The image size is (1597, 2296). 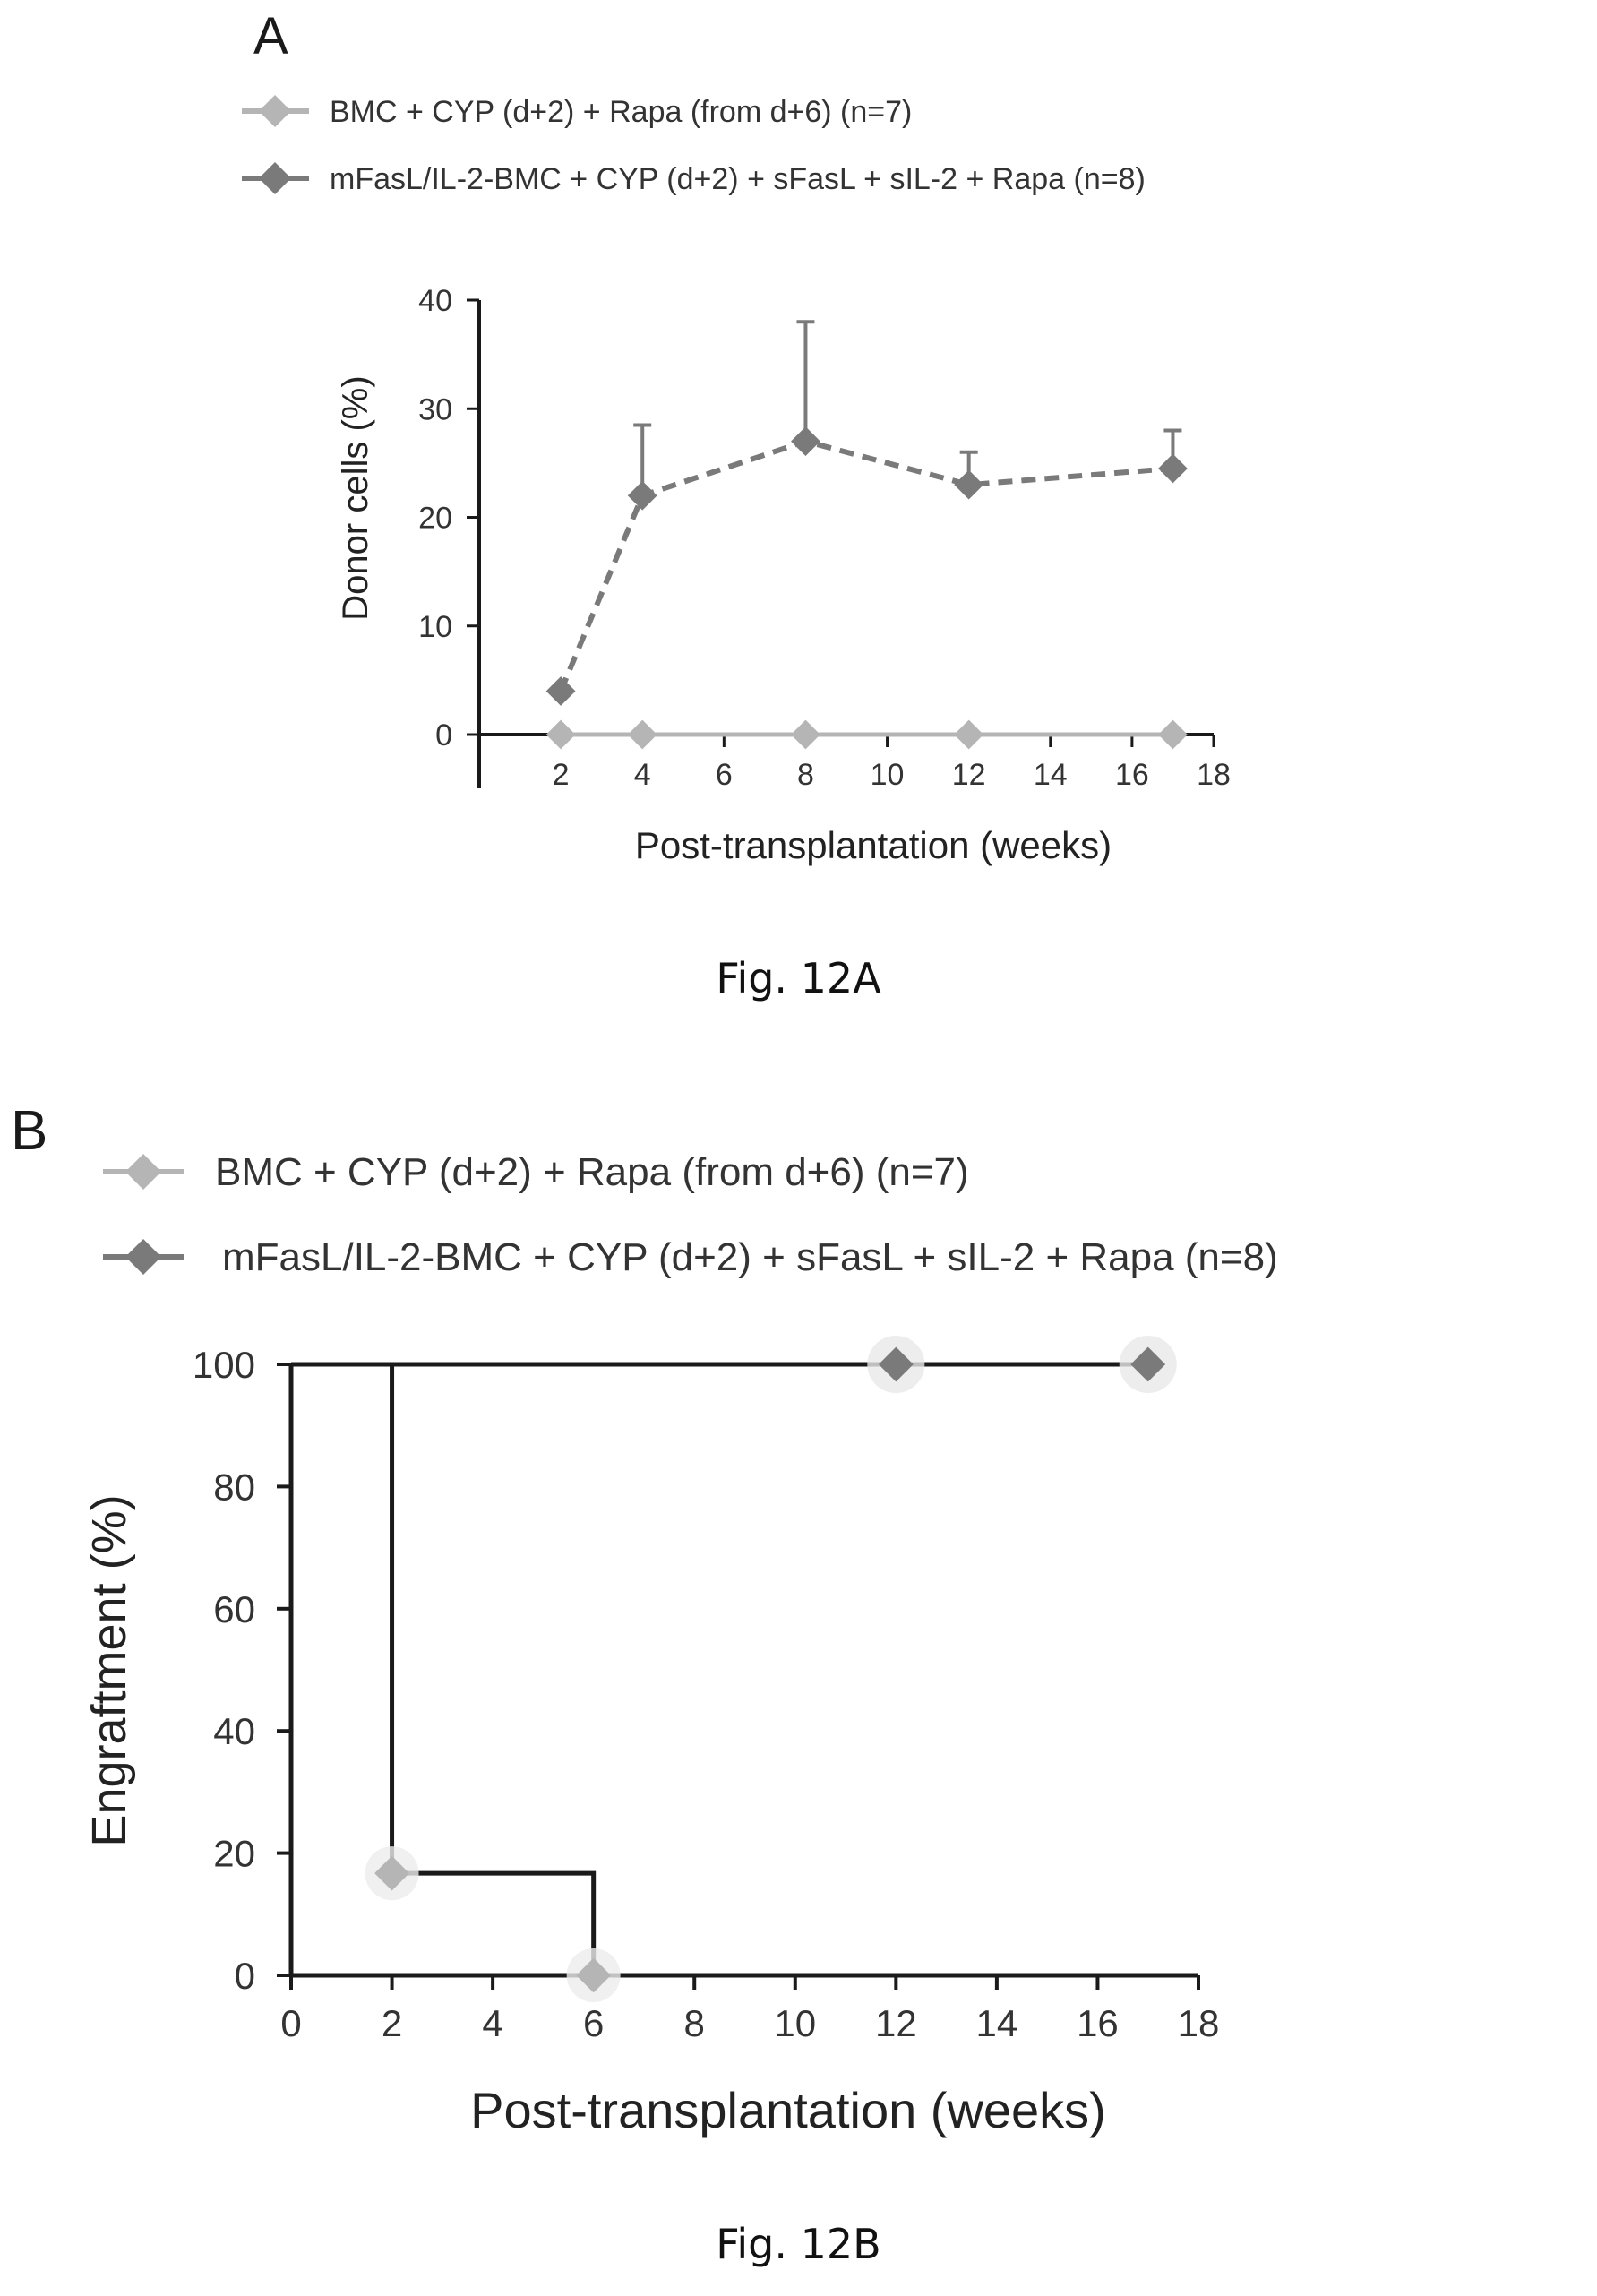 What do you see at coordinates (275, 111) in the screenshot?
I see `legend-a-control-marker` at bounding box center [275, 111].